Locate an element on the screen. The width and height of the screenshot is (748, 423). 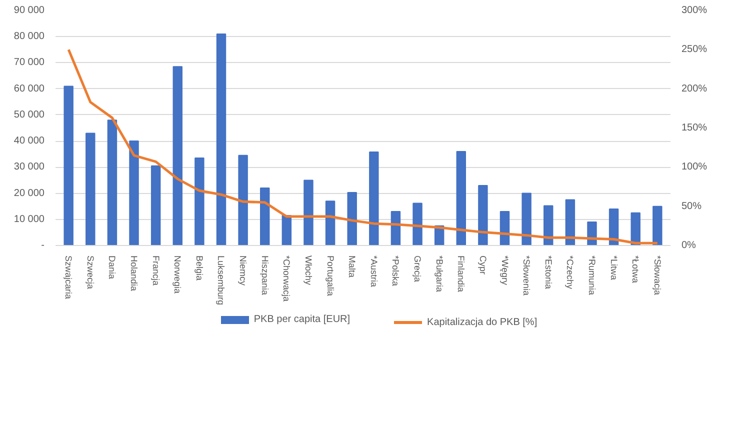
x-tick-label: Belgia is located at coordinates (199, 268).